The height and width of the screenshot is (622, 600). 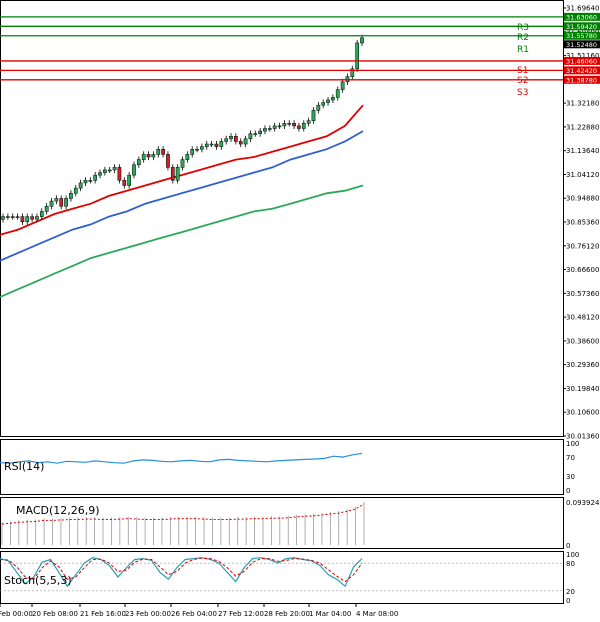 I want to click on rsi-line, so click(x=181, y=458).